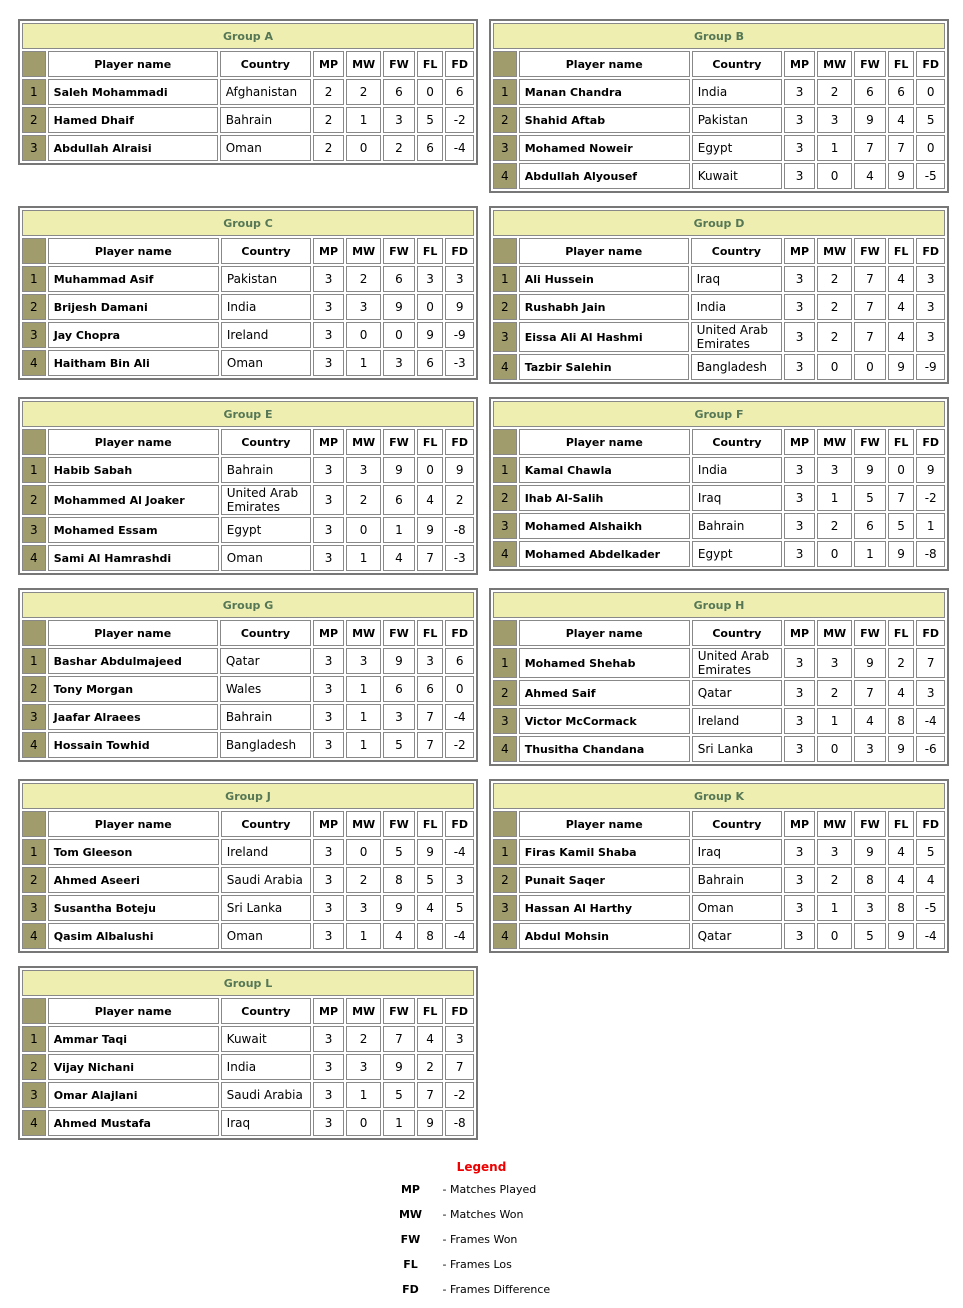  I want to click on cell-country: Kuwait, so click(266, 1039).